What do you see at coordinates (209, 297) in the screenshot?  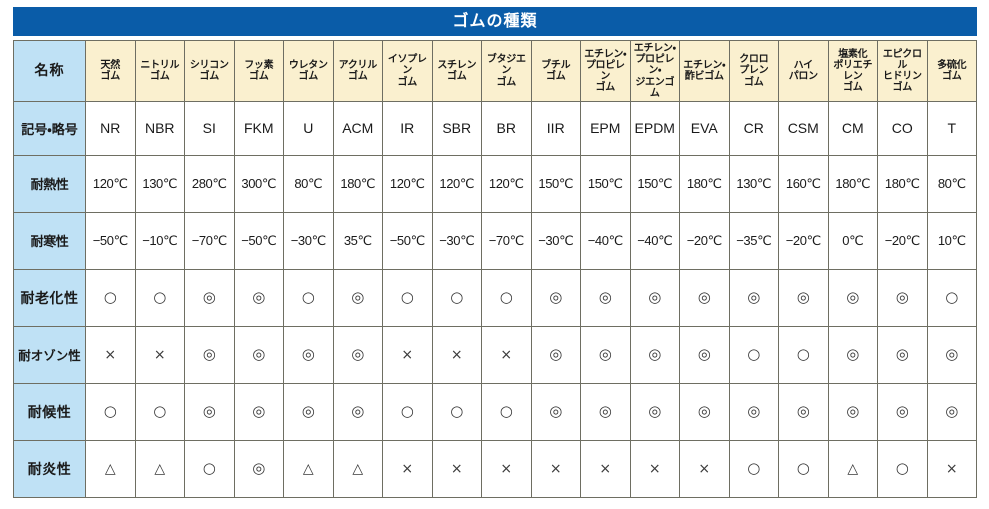 I see `cell-aging-resistance-si: ◎` at bounding box center [209, 297].